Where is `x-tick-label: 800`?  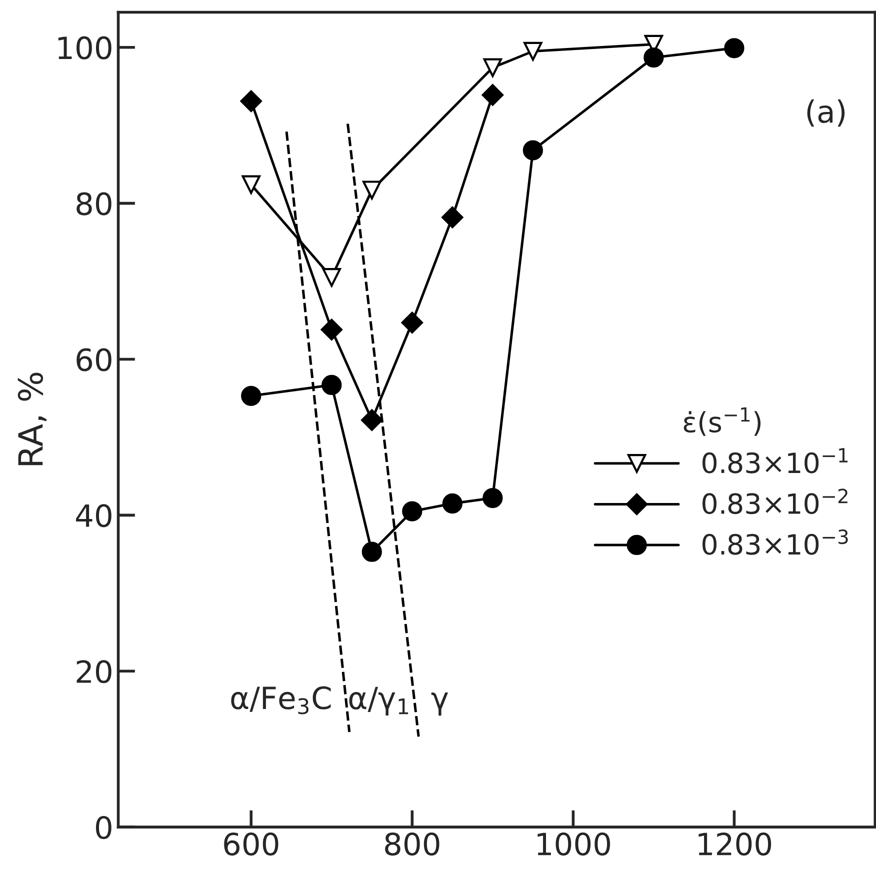
x-tick-label: 800 is located at coordinates (412, 844).